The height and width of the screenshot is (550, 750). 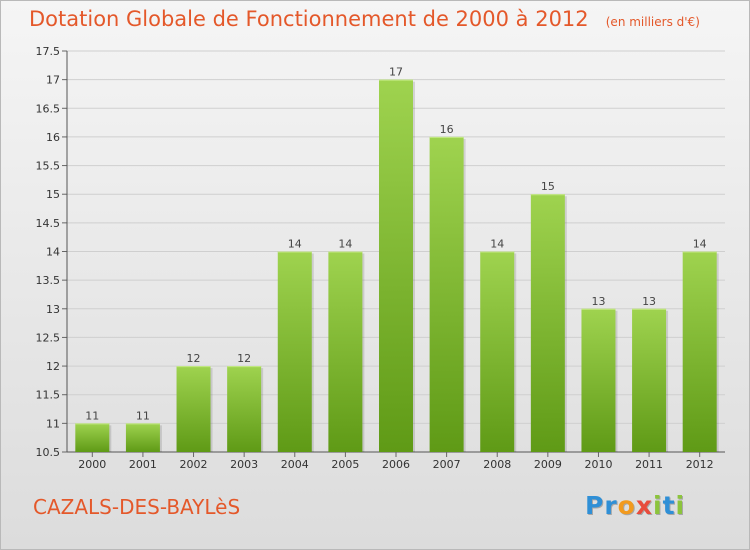 What do you see at coordinates (295, 464) in the screenshot?
I see `x-tick-label: 2004` at bounding box center [295, 464].